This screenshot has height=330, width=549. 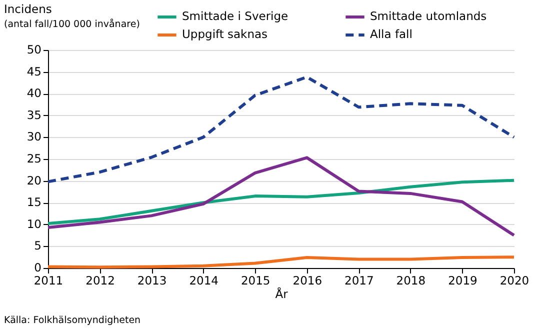 What do you see at coordinates (152, 281) in the screenshot?
I see `x-tick-label: 2013` at bounding box center [152, 281].